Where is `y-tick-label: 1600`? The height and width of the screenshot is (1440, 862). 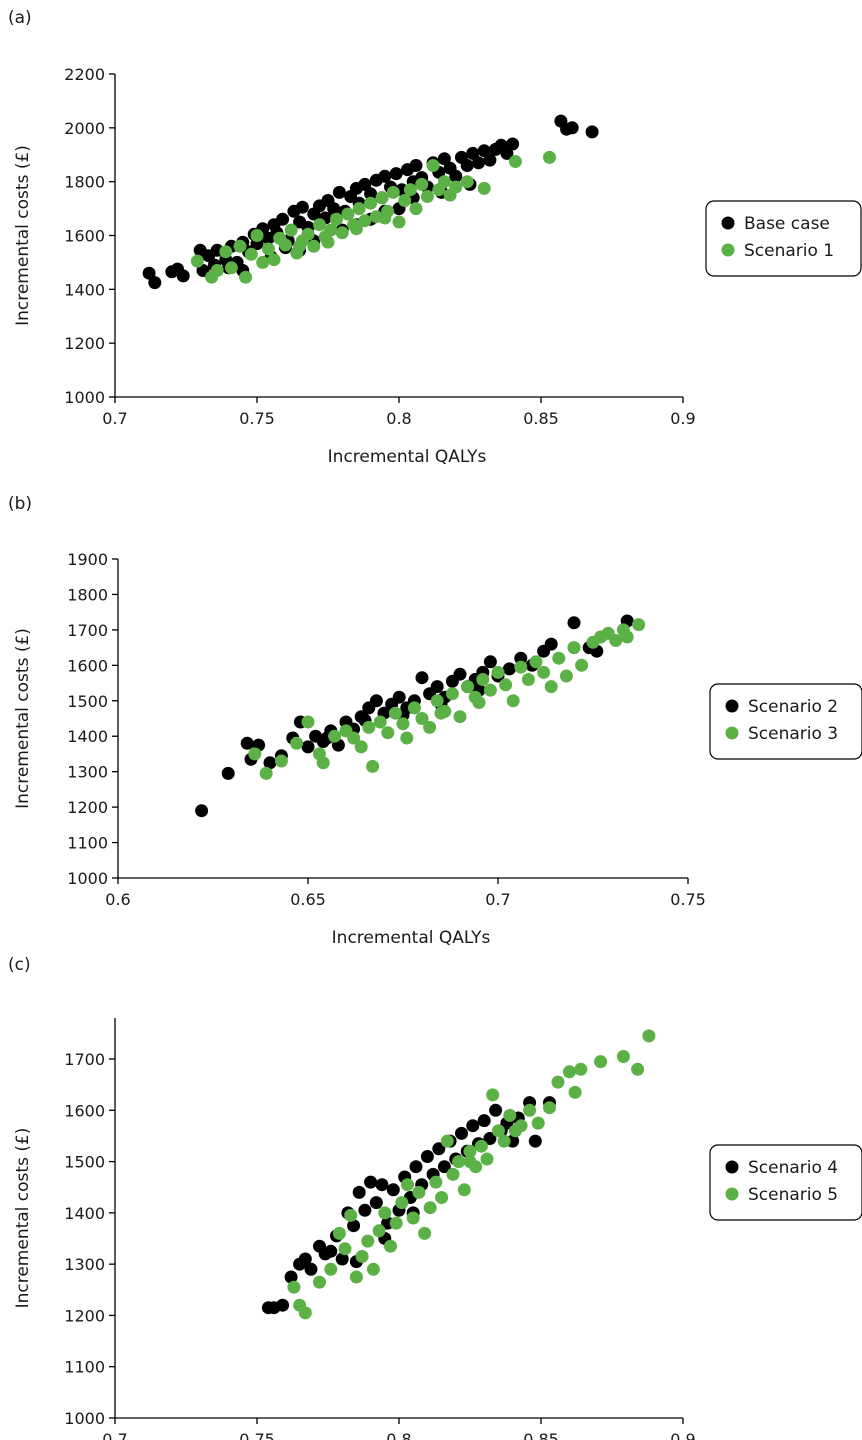 y-tick-label: 1600 is located at coordinates (84, 236).